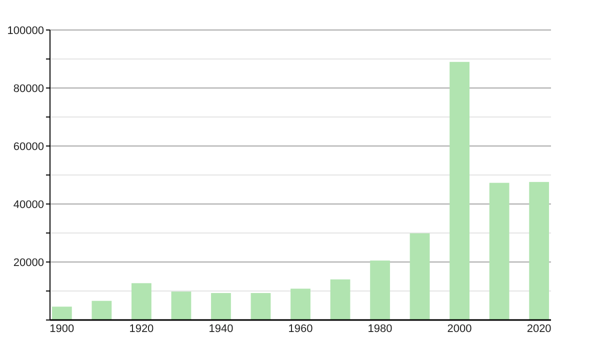 The image size is (600, 350). Describe the element at coordinates (300, 329) in the screenshot. I see `x-tick-label: 1960` at that location.